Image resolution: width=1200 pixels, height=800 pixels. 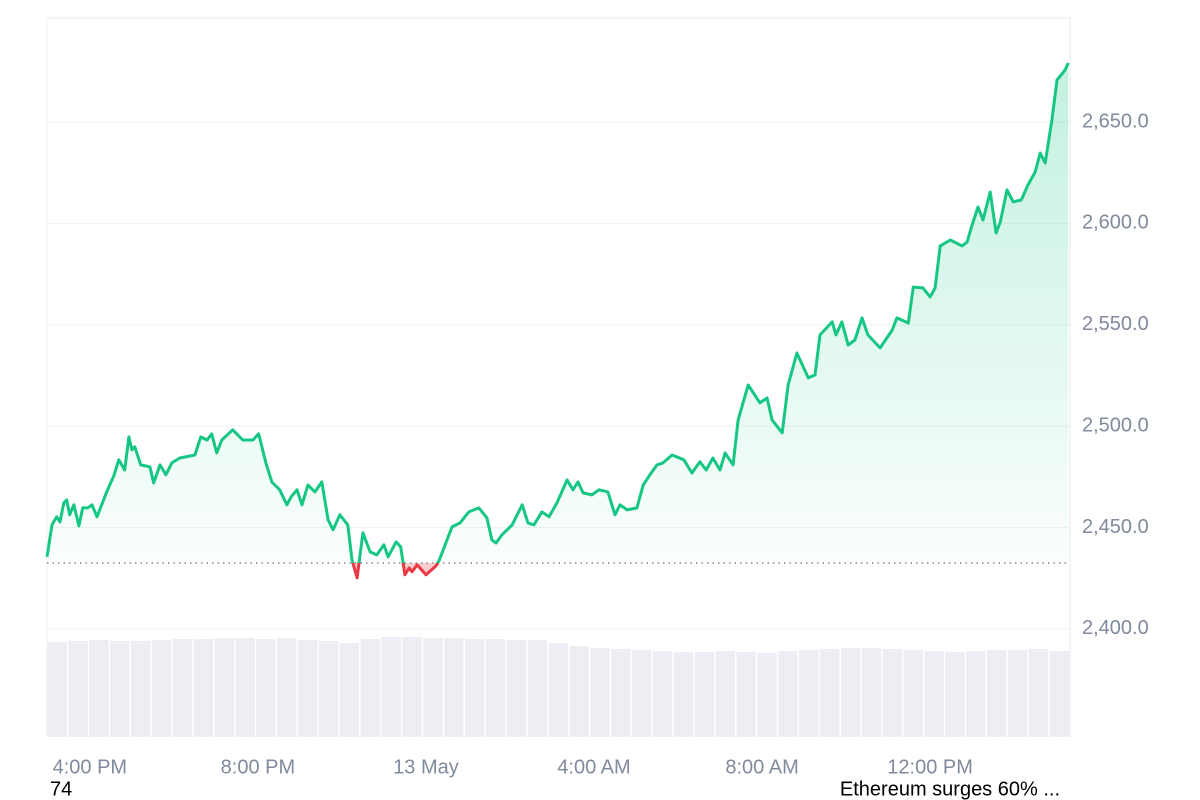 What do you see at coordinates (1115, 121) in the screenshot?
I see `y-tick-label: 2,650.0` at bounding box center [1115, 121].